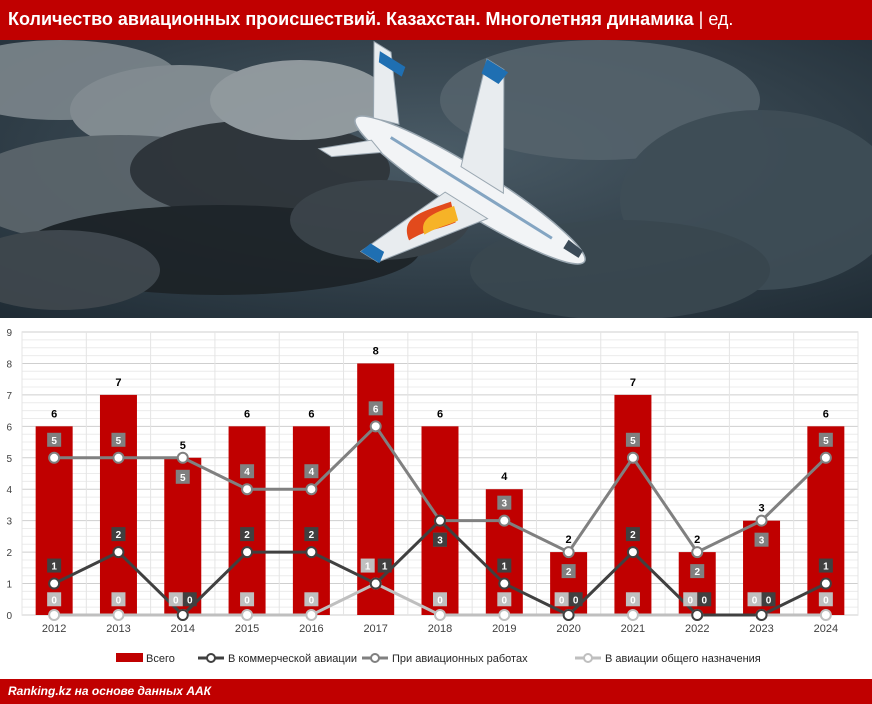  I want to click on y-tick-label: 0, so click(9, 616).